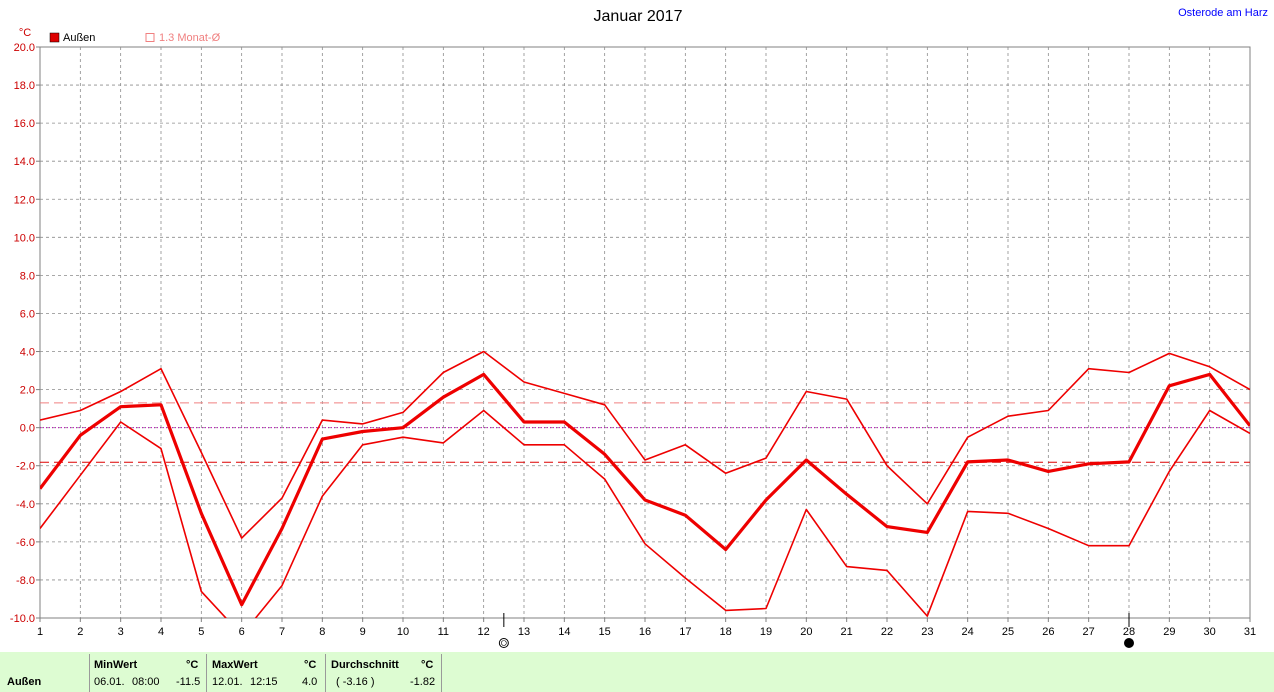 The height and width of the screenshot is (692, 1274). Describe the element at coordinates (40, 632) in the screenshot. I see `x-tick-label: 1` at that location.